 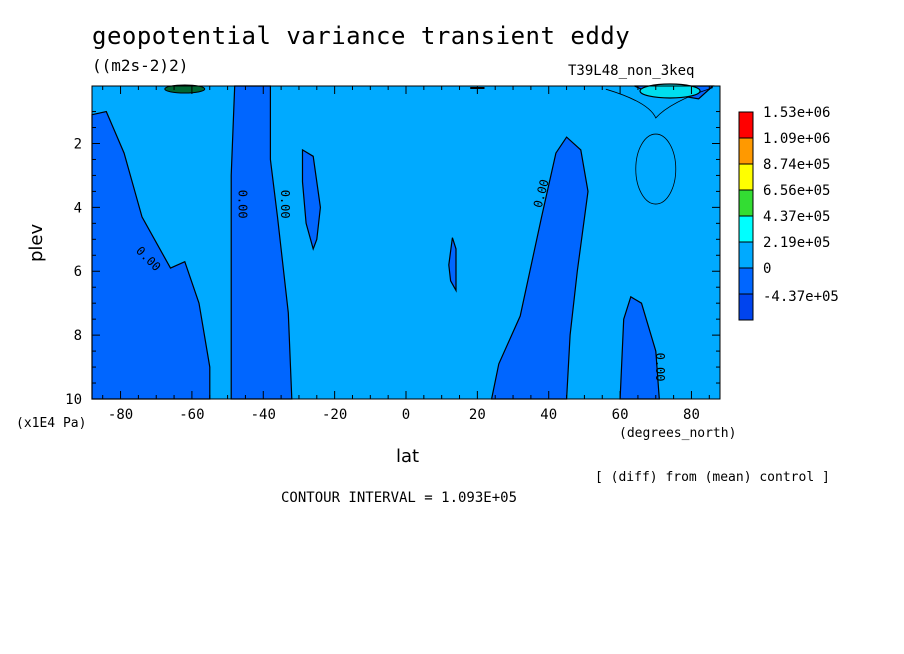 What do you see at coordinates (796, 191) in the screenshot?
I see `legend-label: 6.56e+05` at bounding box center [796, 191].